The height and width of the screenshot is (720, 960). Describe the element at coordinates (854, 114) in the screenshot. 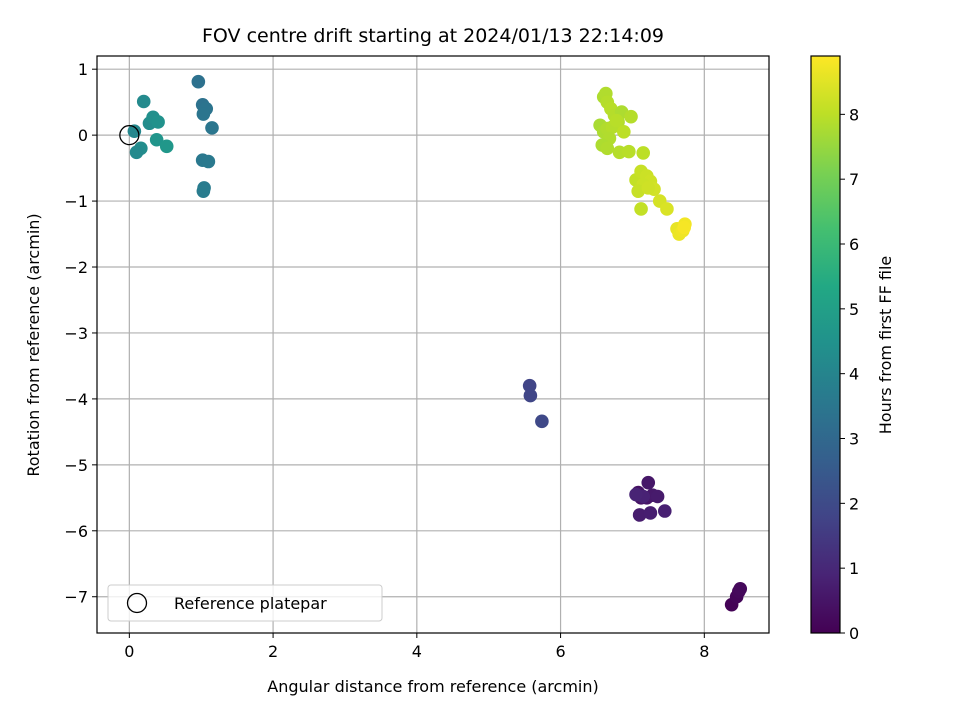

I see `colorbar-tick-label: 8` at that location.